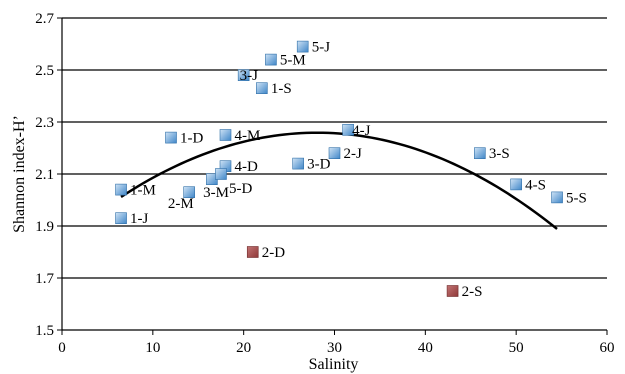  Describe the element at coordinates (334, 364) in the screenshot. I see `x-axis-label: Salinity` at that location.